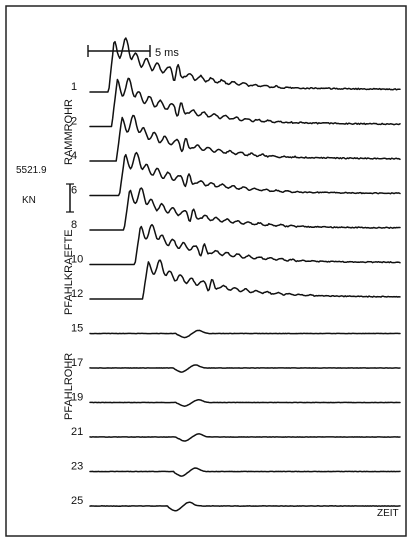 The width and height of the screenshot is (412, 542). What do you see at coordinates (69, 272) in the screenshot?
I see `group-label-pfahlkraefte: PFAHLKRAEFTE` at bounding box center [69, 272].